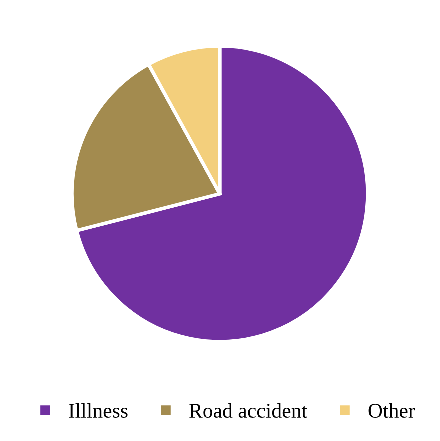  I want to click on legend-label: Other, so click(392, 410).